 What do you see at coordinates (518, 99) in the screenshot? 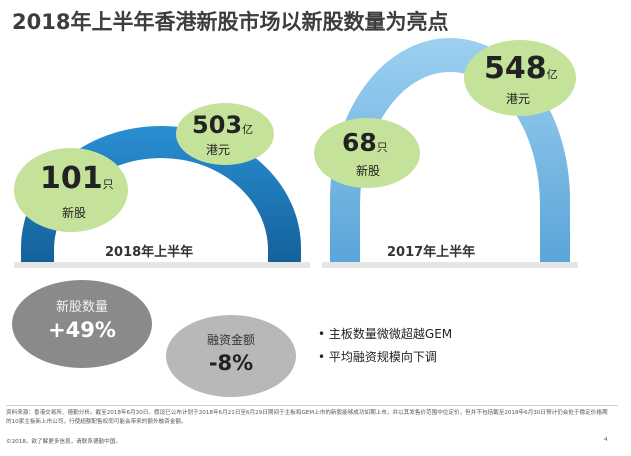
I see `funds-raised-label-2017: 港元` at bounding box center [518, 99].